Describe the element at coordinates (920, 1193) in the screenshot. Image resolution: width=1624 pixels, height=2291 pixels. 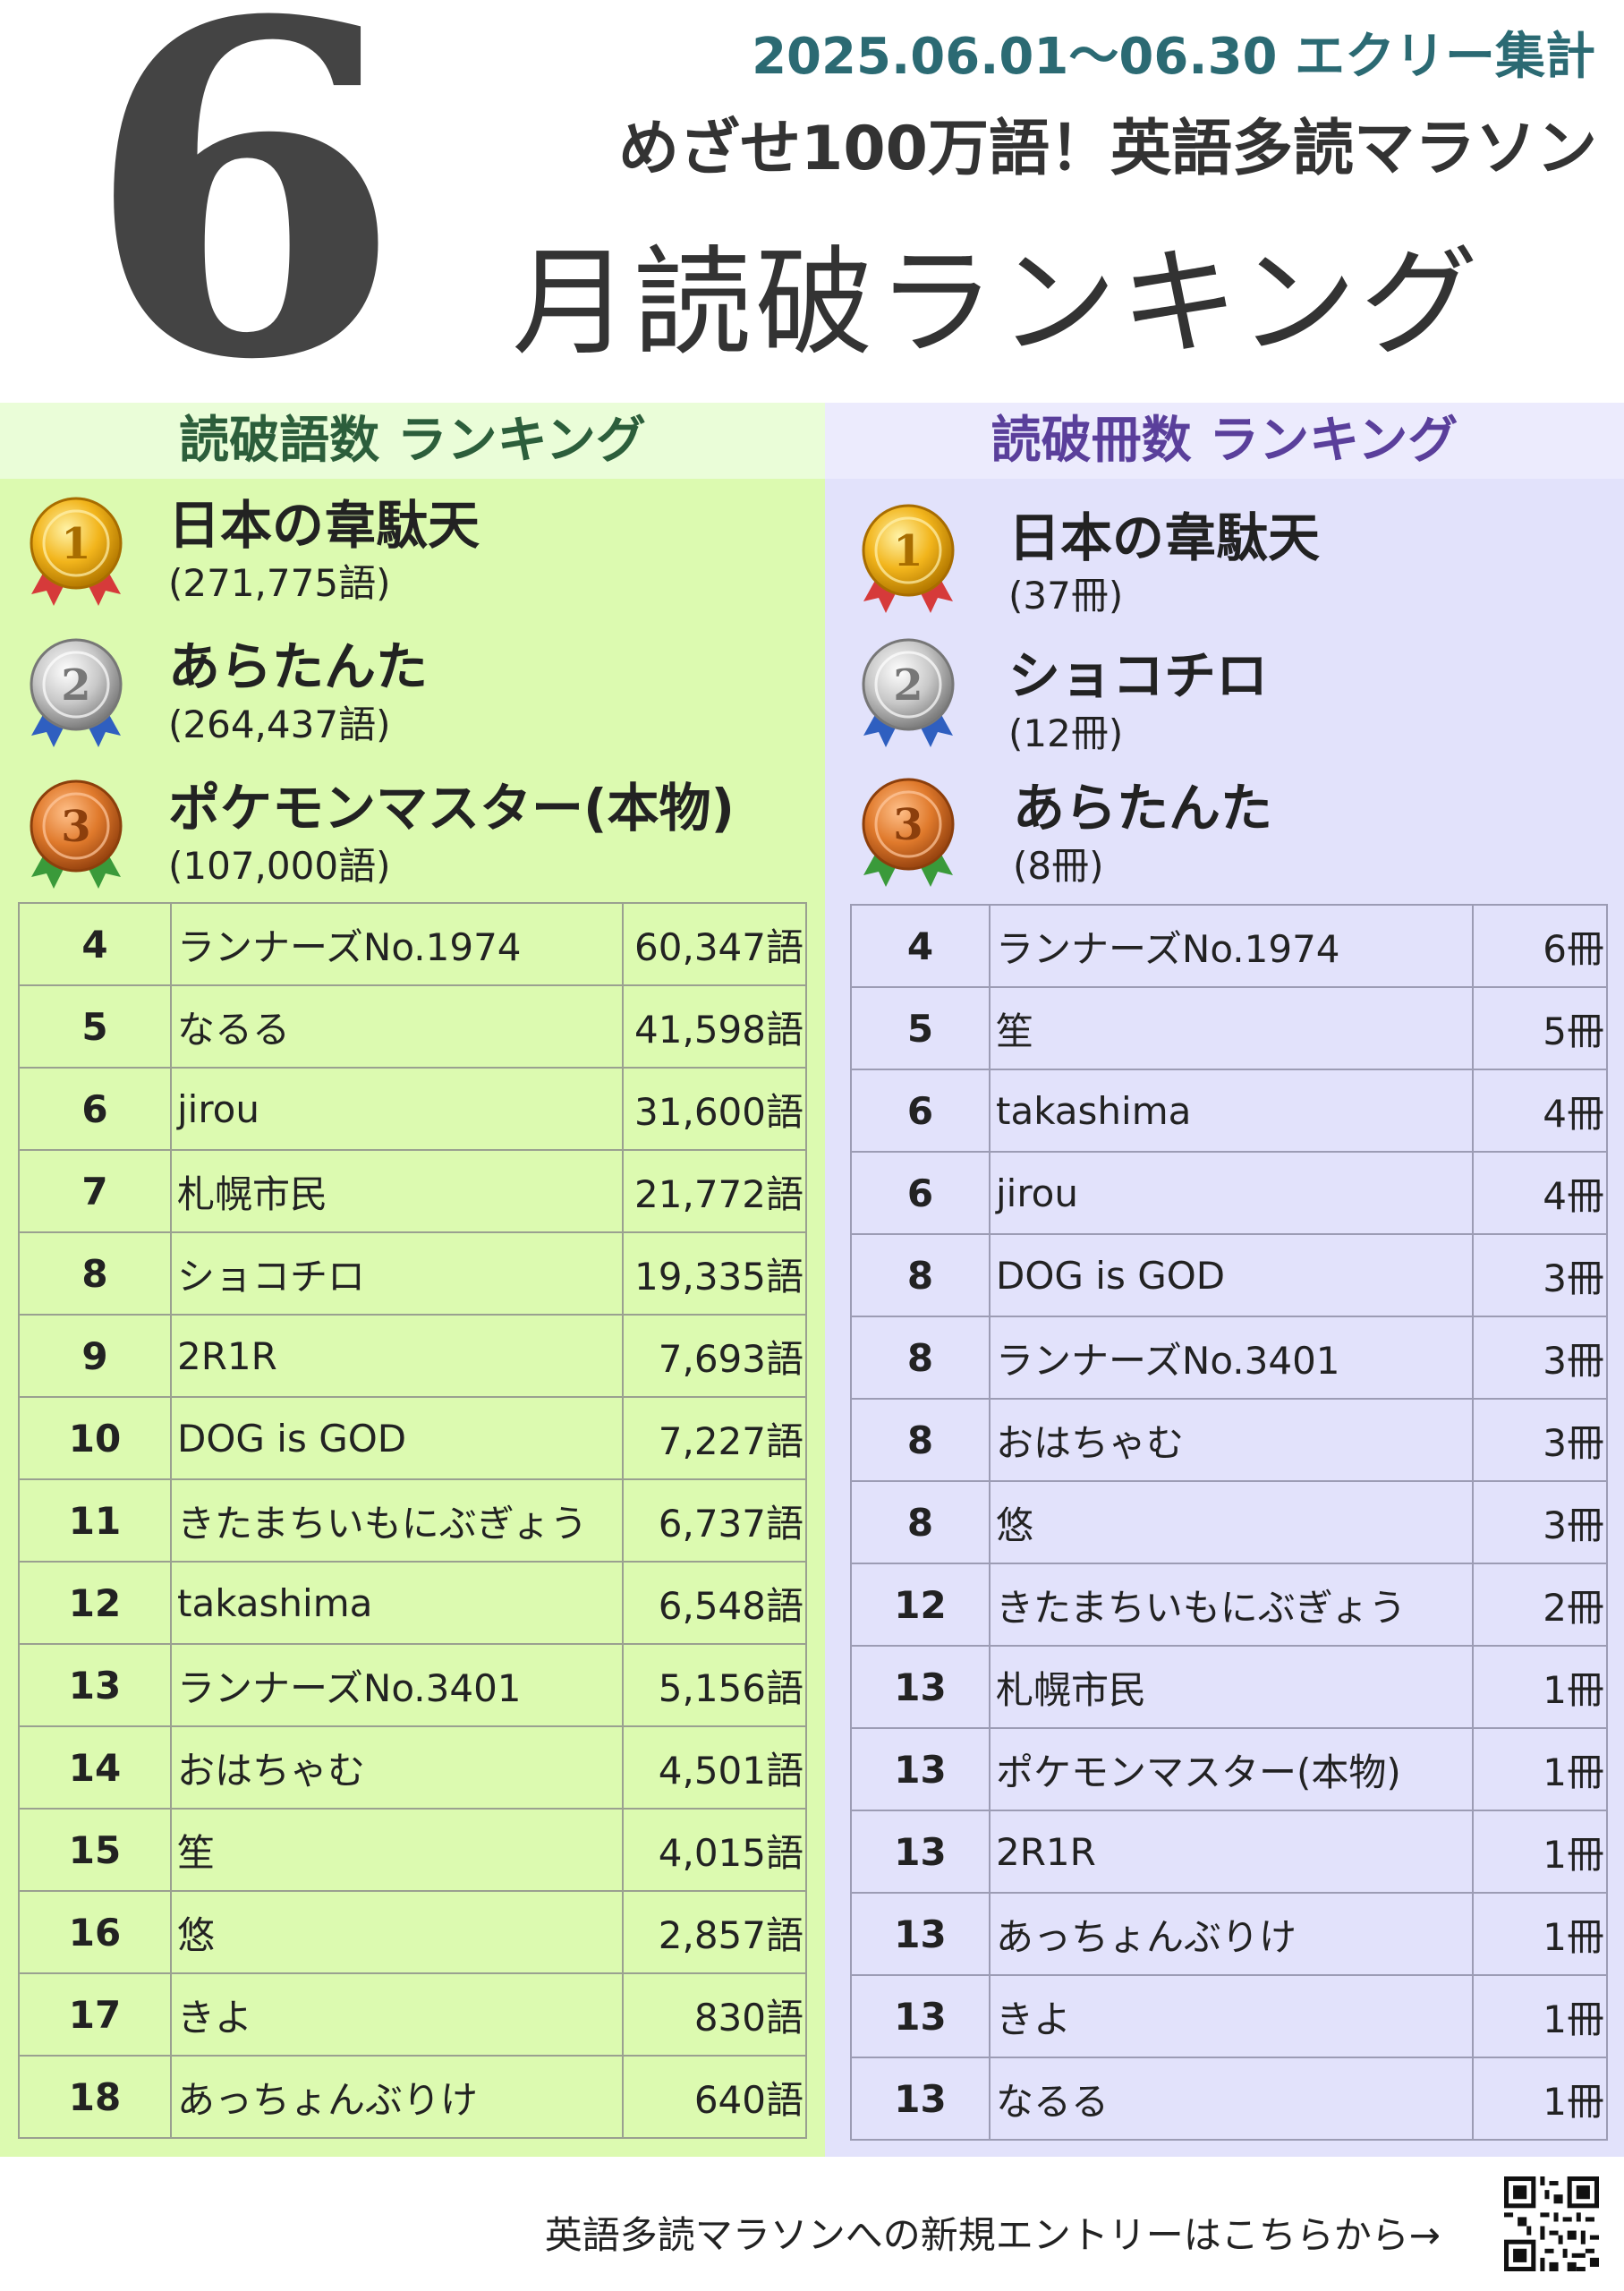
I see `rank-cell: 6` at that location.